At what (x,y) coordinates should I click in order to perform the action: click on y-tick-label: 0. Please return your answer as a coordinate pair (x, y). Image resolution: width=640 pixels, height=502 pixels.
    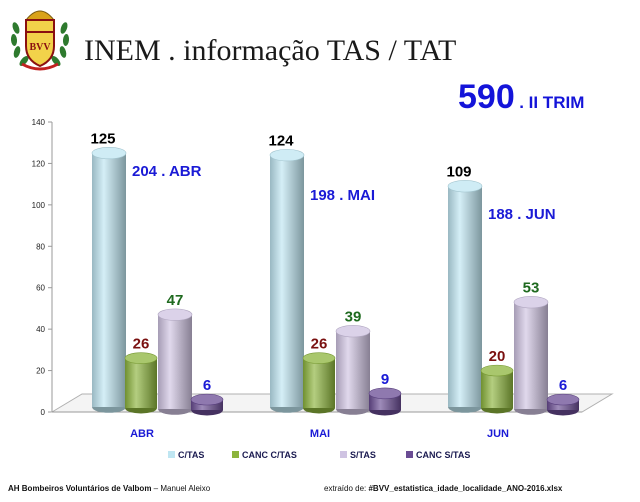
    Looking at the image, I should click on (43, 412).